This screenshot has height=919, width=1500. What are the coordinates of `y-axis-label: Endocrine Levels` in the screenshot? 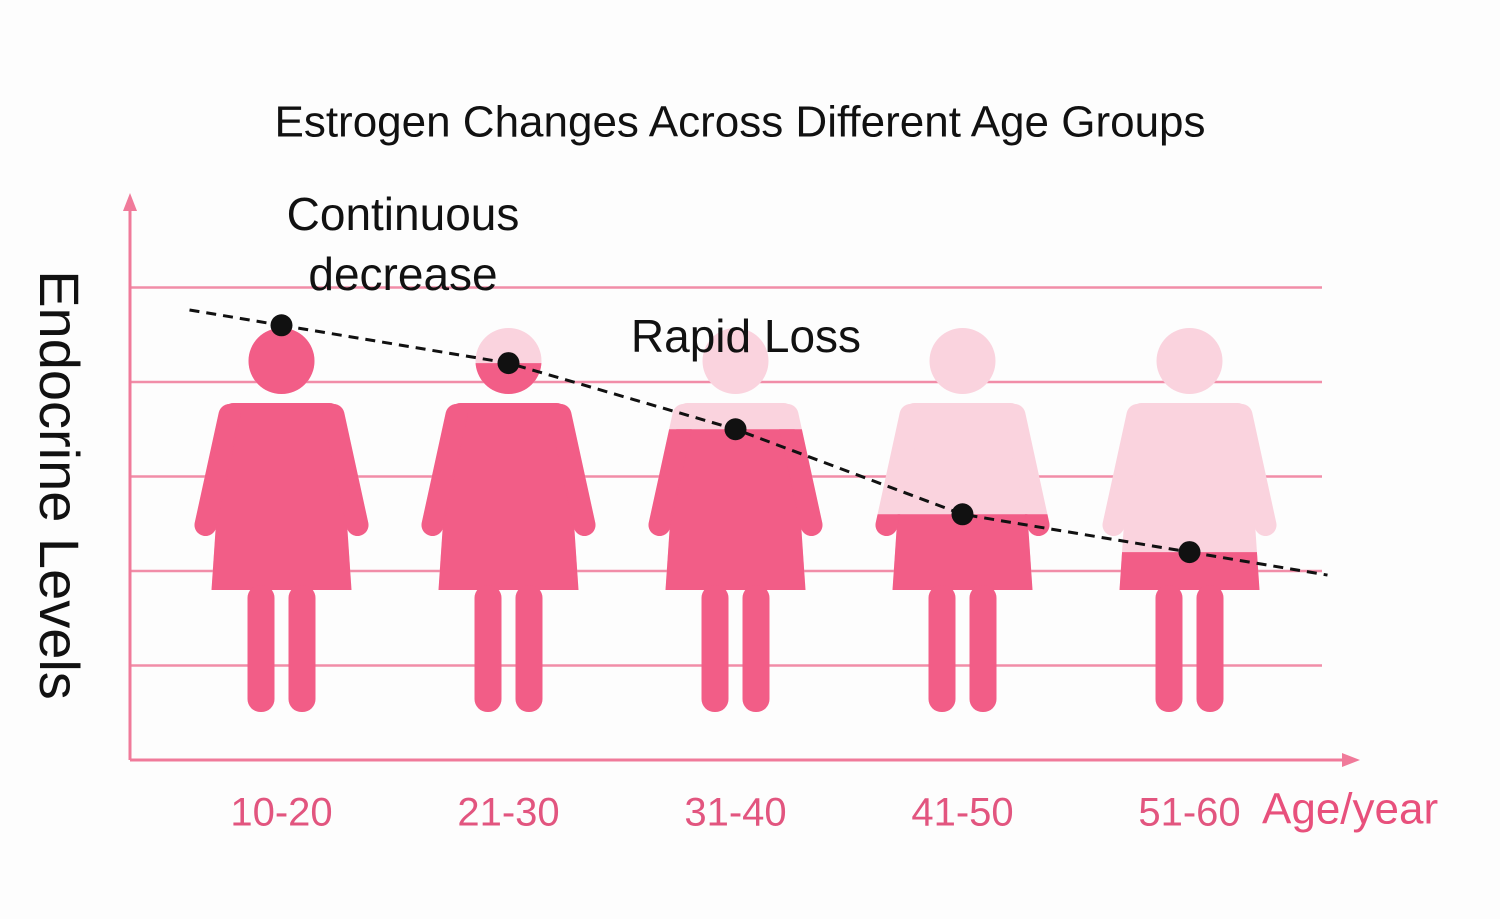 It's located at (59, 485).